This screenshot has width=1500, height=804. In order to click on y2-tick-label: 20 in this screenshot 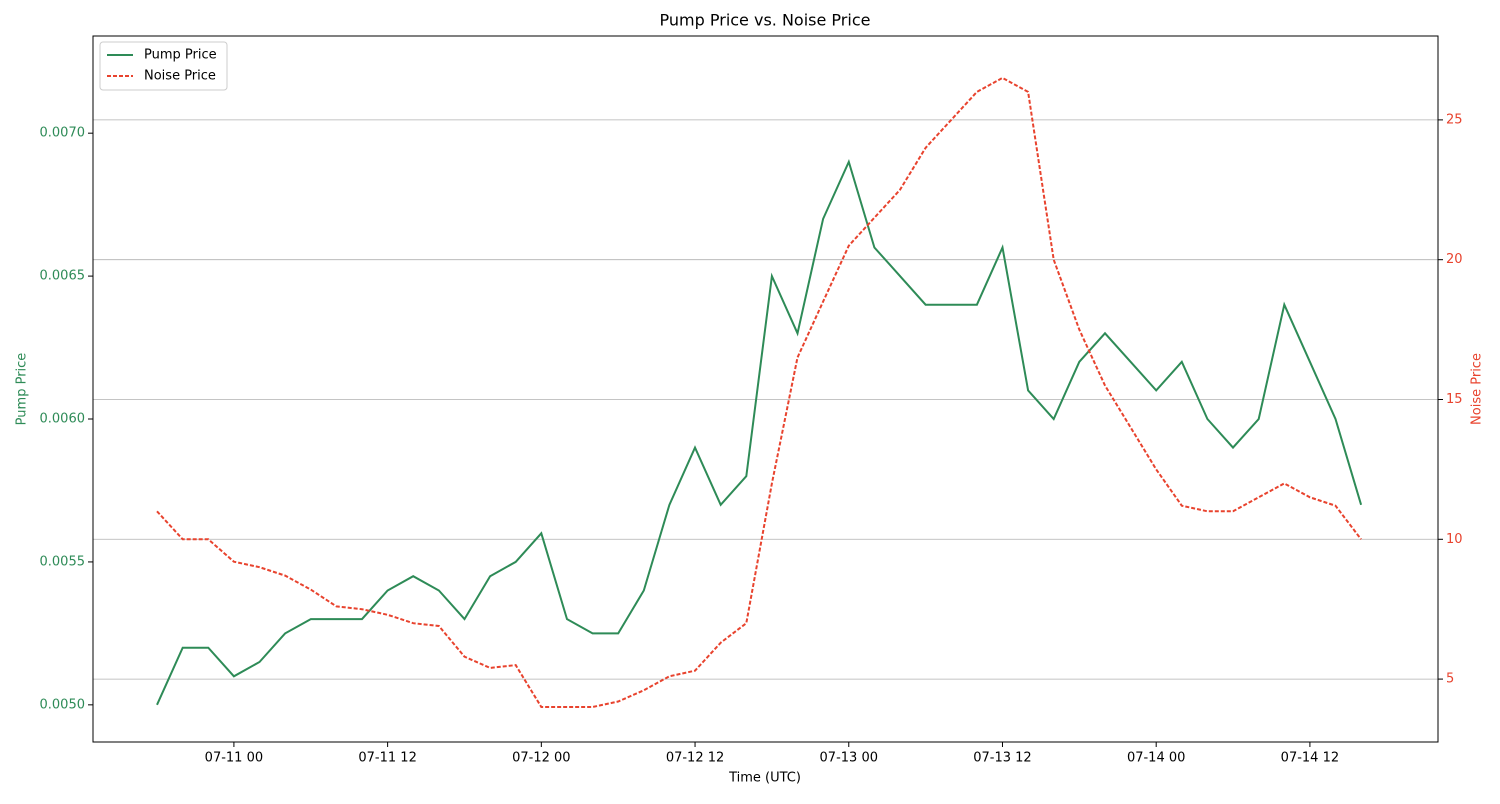, I will do `click(1454, 259)`.